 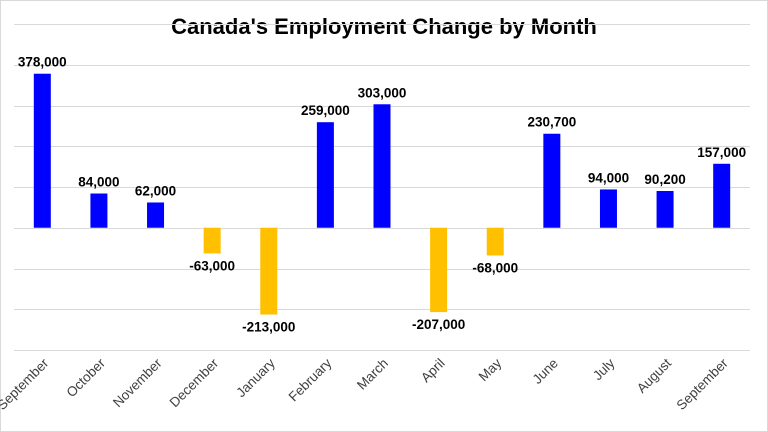 What do you see at coordinates (310, 379) in the screenshot?
I see `x-tick-label: February` at bounding box center [310, 379].